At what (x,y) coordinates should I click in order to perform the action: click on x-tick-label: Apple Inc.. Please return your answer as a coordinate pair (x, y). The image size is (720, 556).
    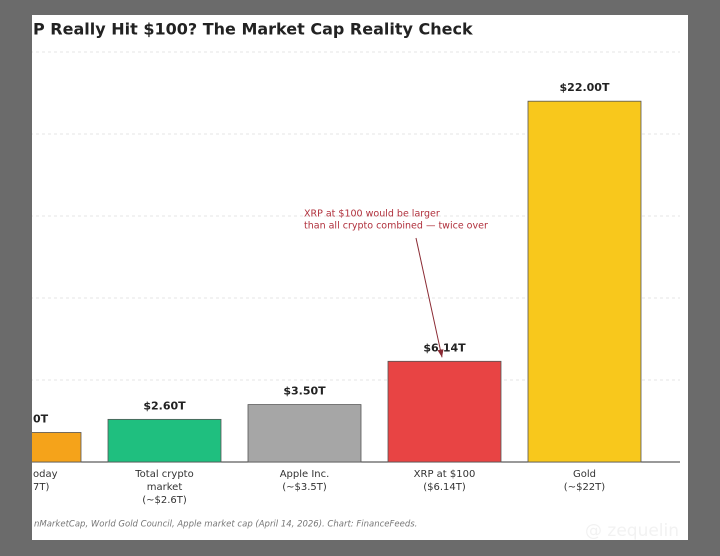
    Looking at the image, I should click on (305, 474).